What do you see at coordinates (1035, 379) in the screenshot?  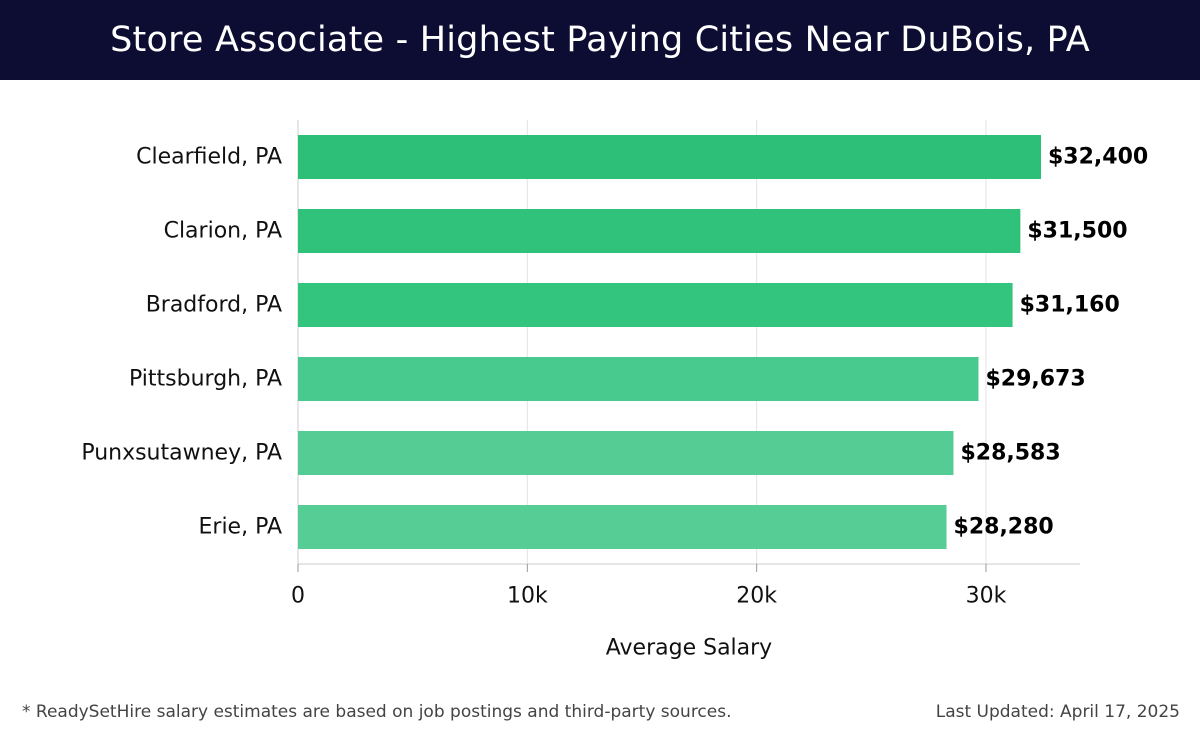 I see `value-label: $29,673` at bounding box center [1035, 379].